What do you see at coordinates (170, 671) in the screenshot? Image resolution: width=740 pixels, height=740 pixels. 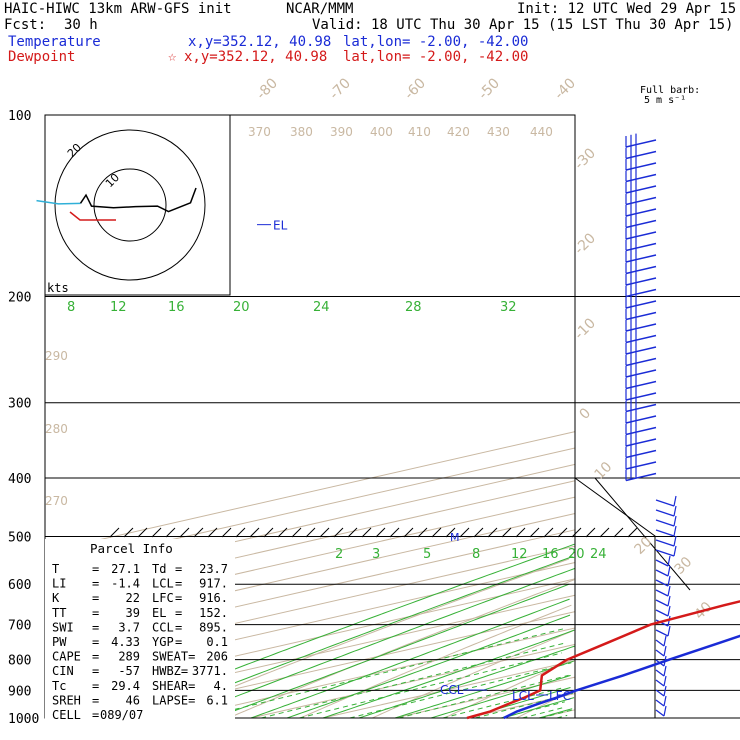 I see `parcel-cell: HWBZ=` at bounding box center [170, 671].